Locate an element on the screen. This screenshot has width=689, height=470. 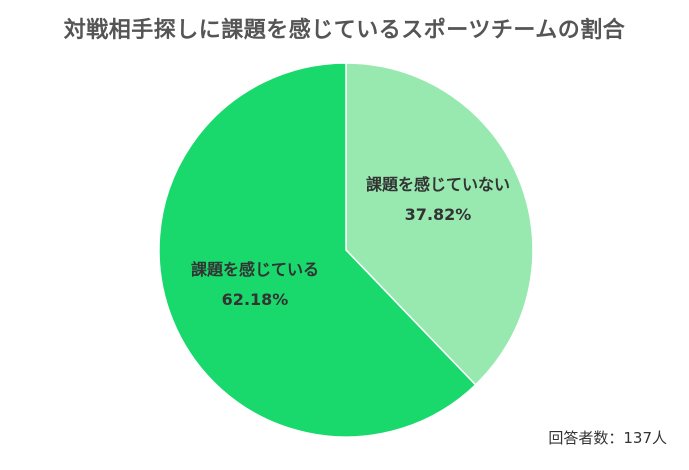
slice-value-1: 37.82% is located at coordinates (438, 214).